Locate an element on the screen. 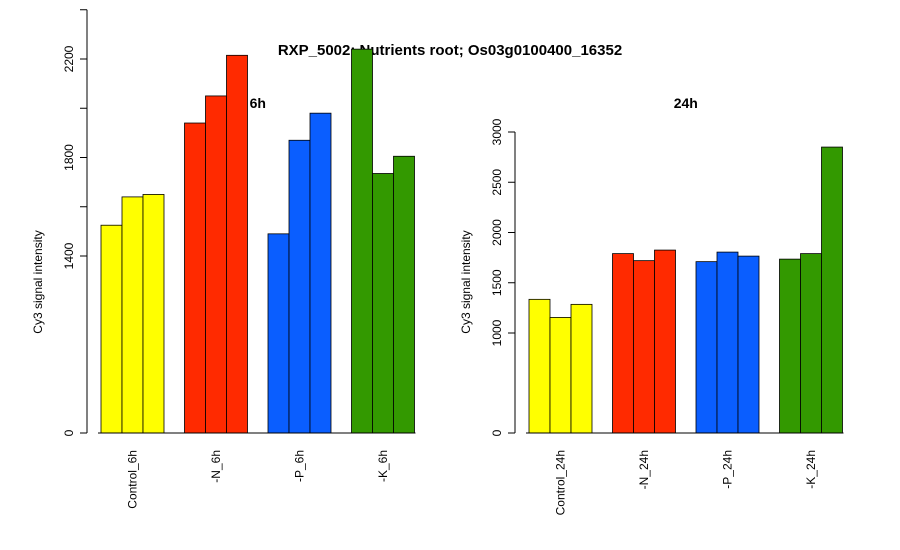  category-tick-label: -K_24h is located at coordinates (811, 469).